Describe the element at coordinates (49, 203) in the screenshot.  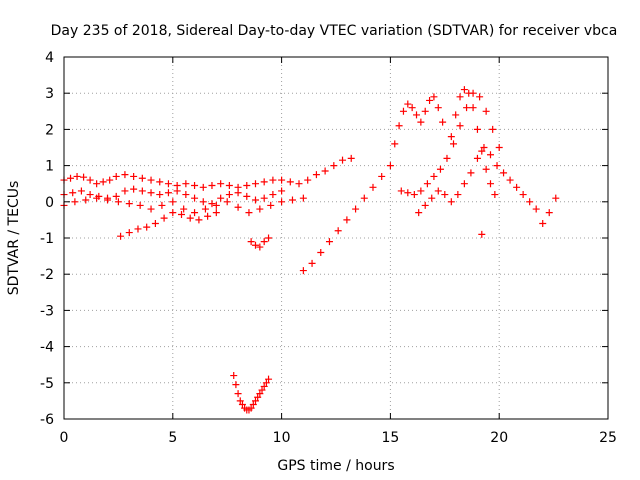
I see `y-tick-label: 0` at that location.